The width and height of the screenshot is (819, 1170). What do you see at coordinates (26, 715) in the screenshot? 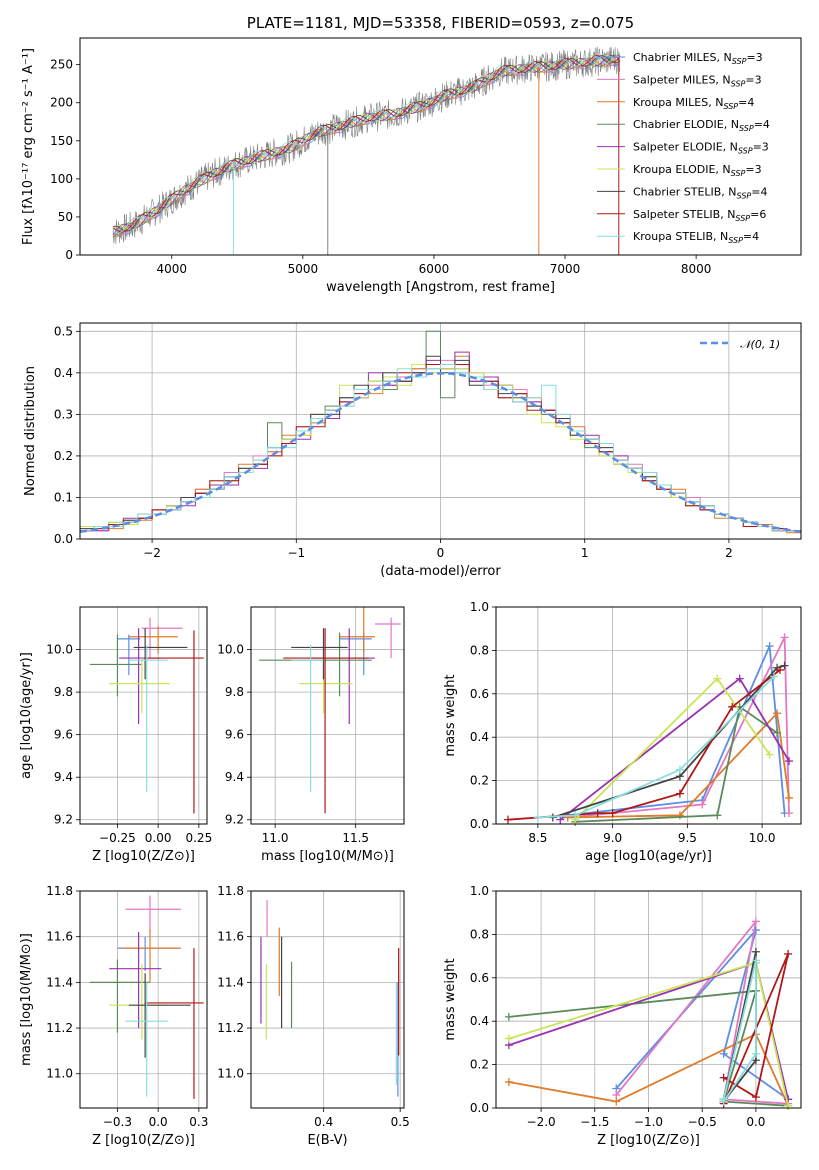
I see `y-axis-label: age [log10(age/yr)]` at bounding box center [26, 715].